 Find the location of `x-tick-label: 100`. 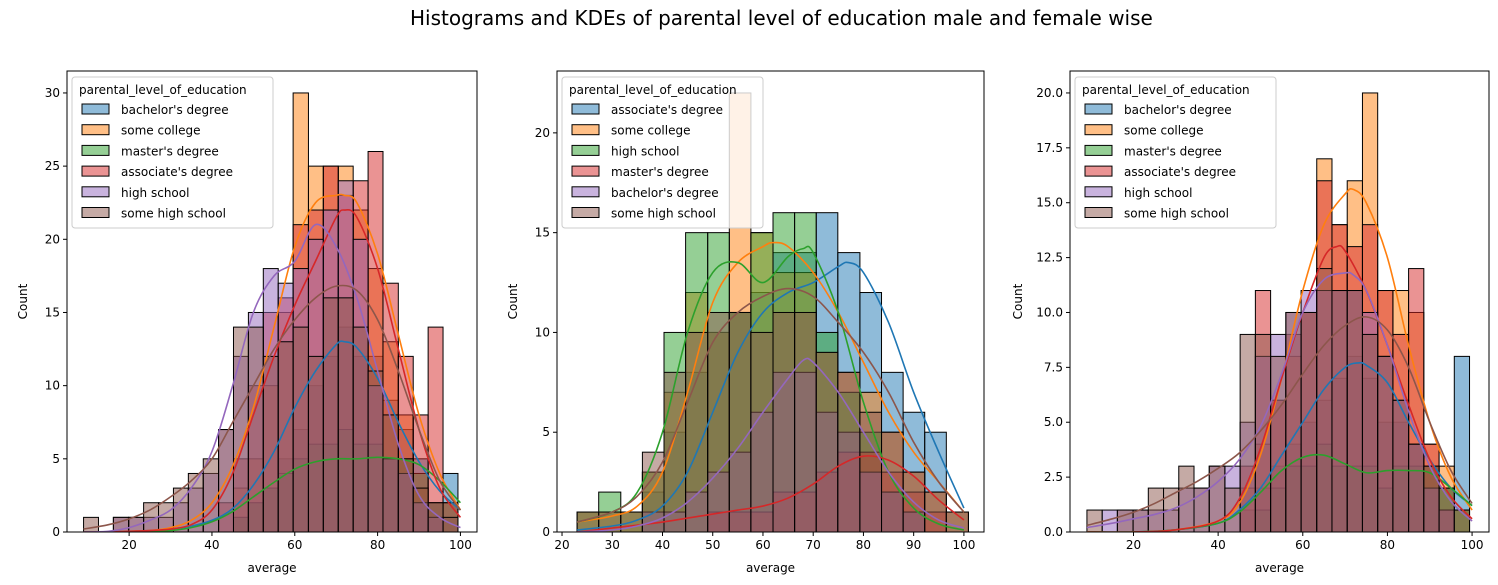

x-tick-label: 100 is located at coordinates (460, 545).